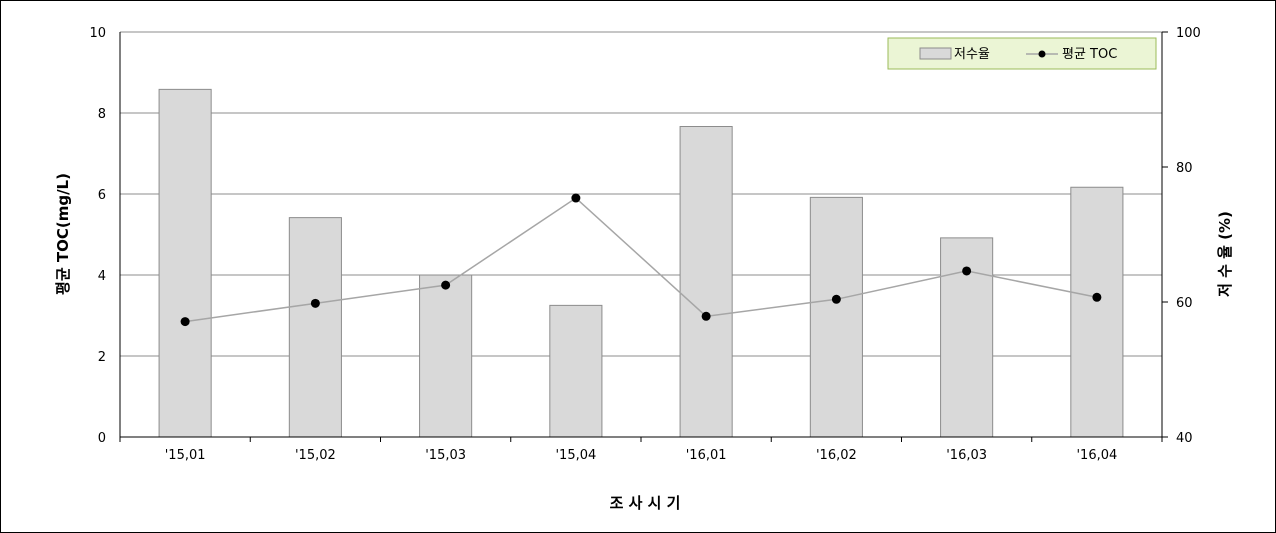  What do you see at coordinates (102, 114) in the screenshot?
I see `left-tick-label: 8` at bounding box center [102, 114].